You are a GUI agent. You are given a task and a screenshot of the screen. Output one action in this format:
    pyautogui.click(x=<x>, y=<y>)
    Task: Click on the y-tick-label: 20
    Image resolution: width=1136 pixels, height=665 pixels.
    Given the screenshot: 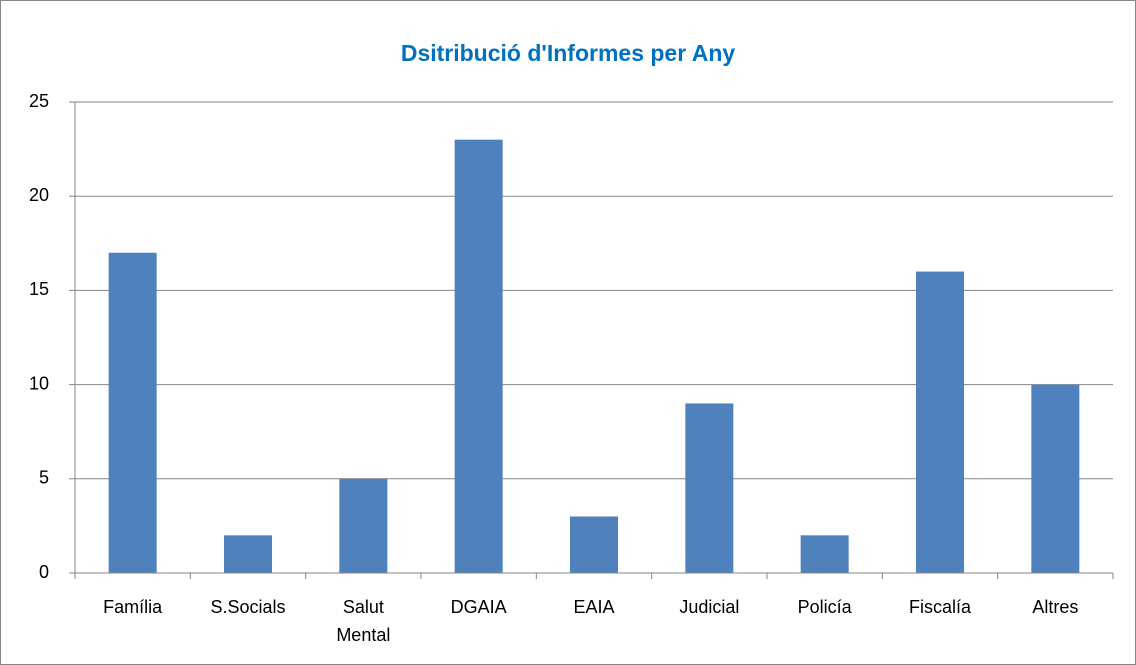 What is the action you would take?
    pyautogui.click(x=39, y=195)
    